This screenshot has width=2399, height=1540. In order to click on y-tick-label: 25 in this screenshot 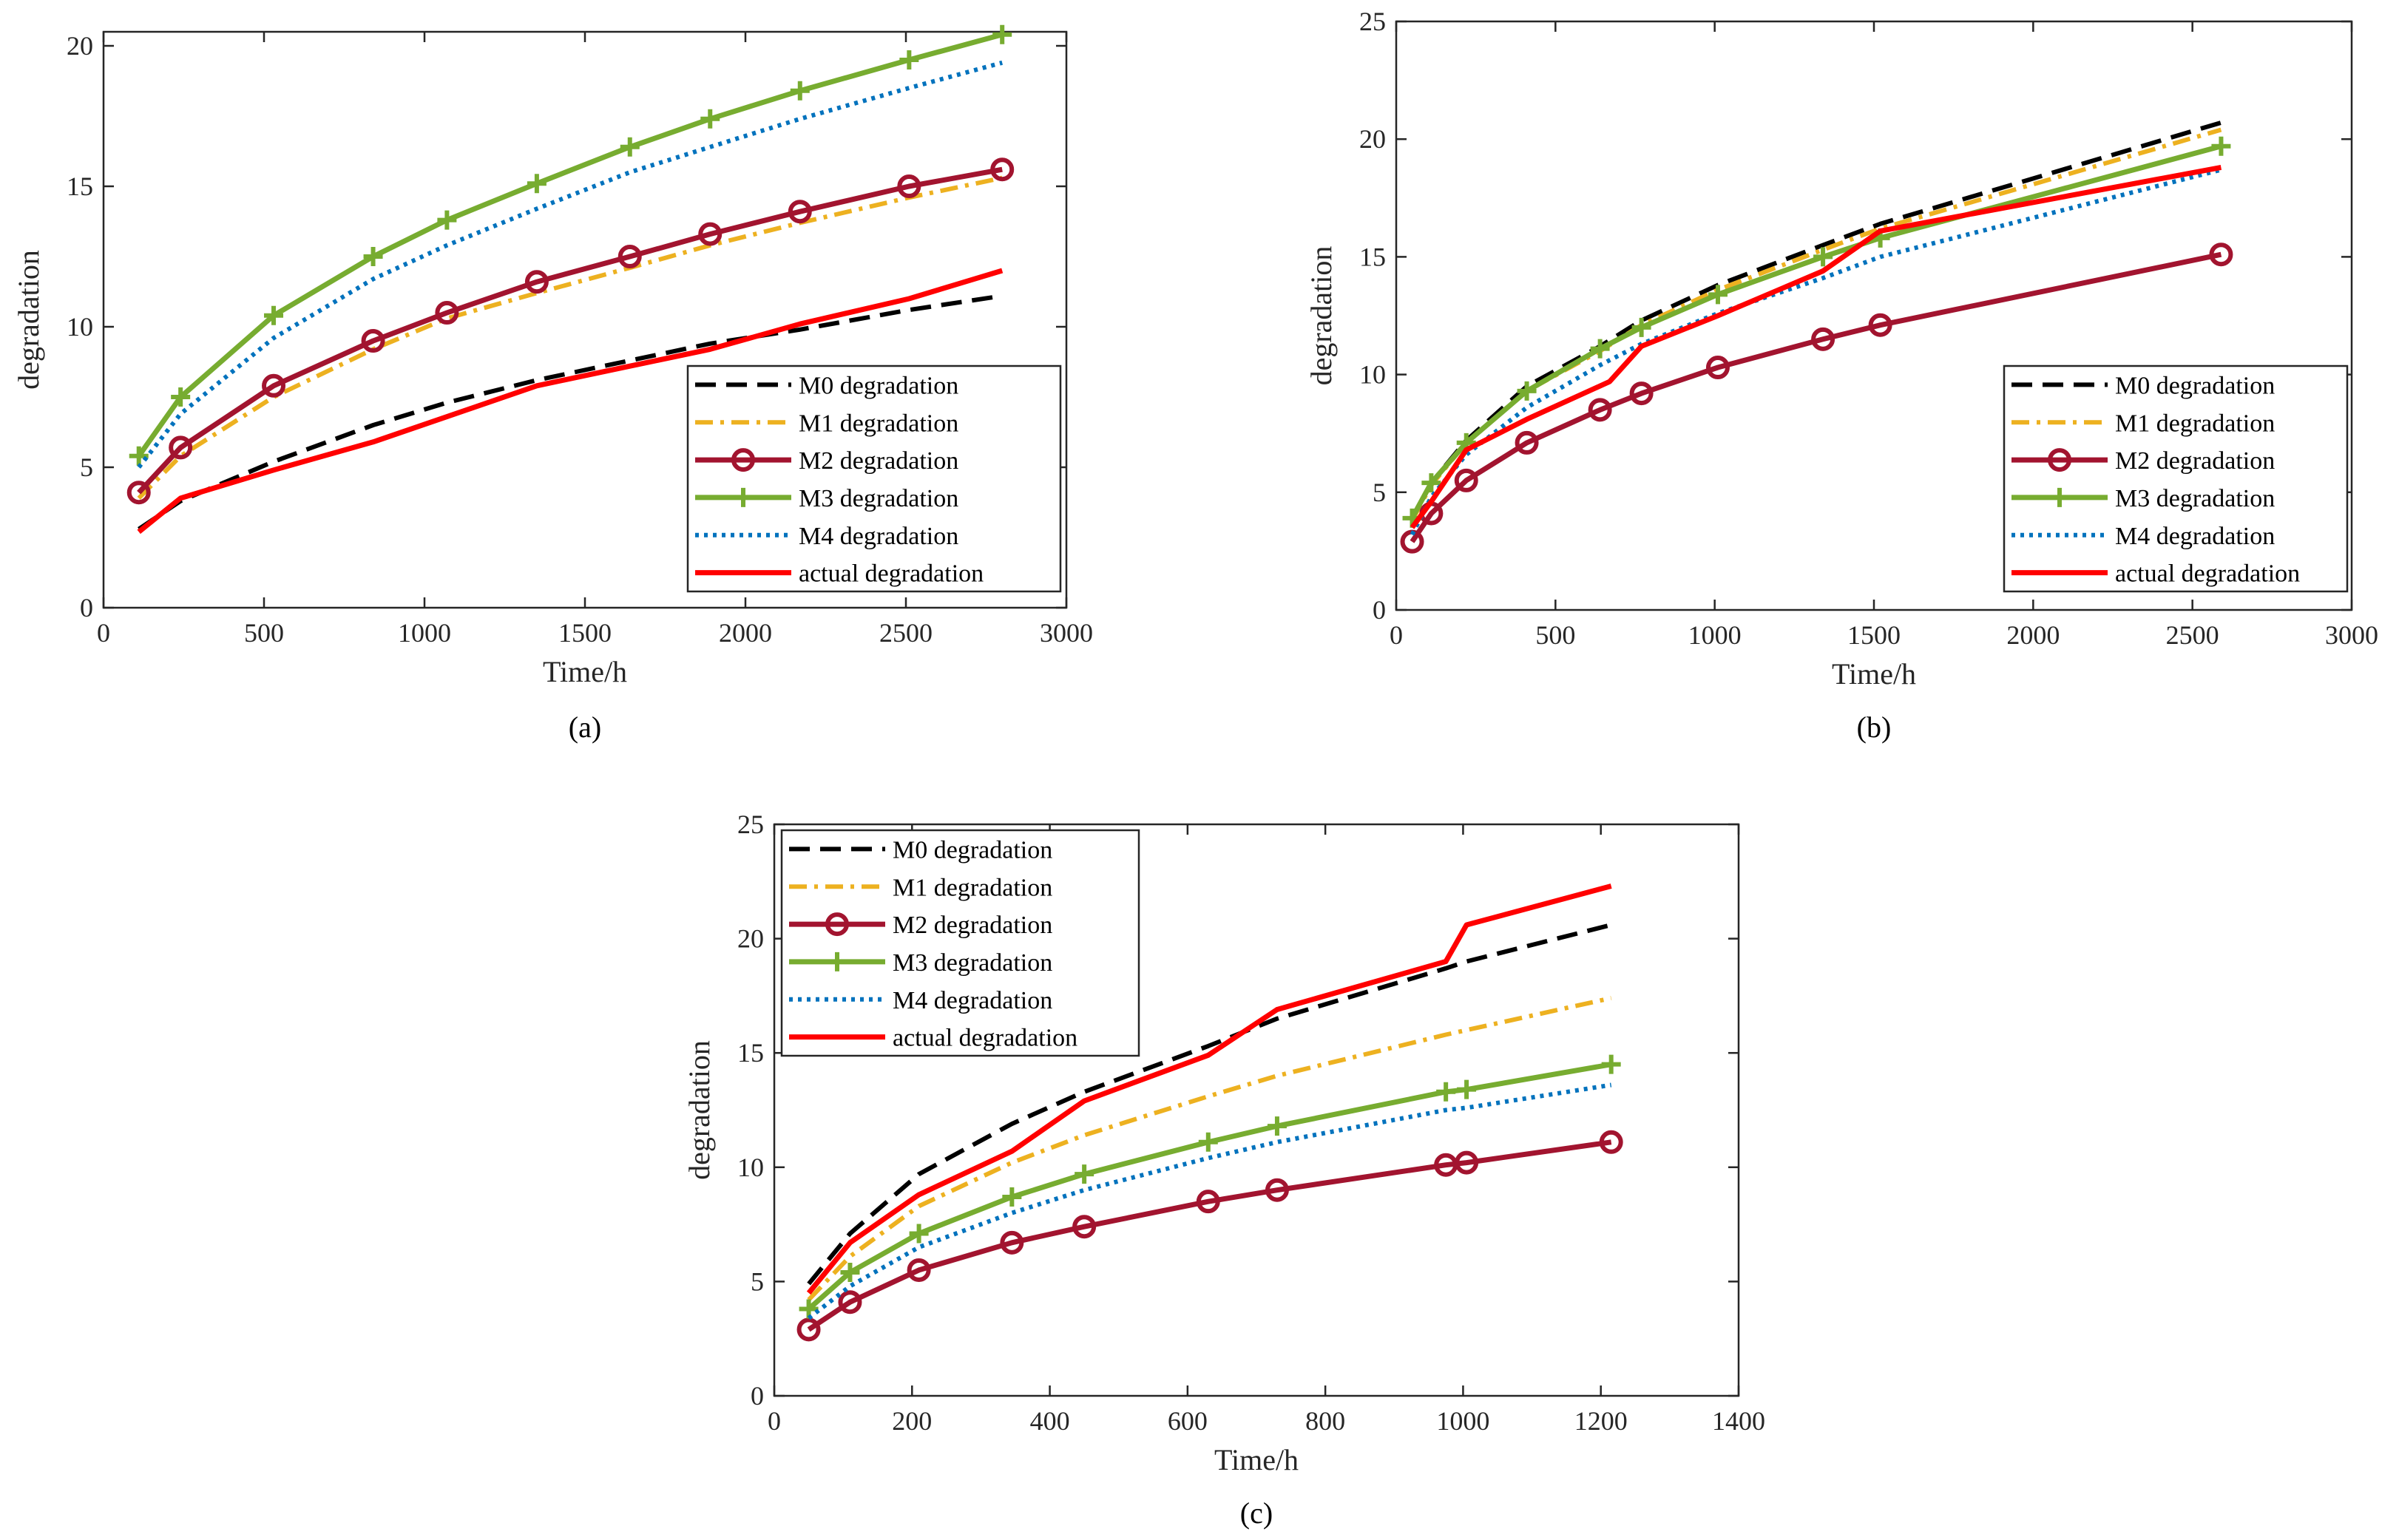, I will do `click(750, 824)`.